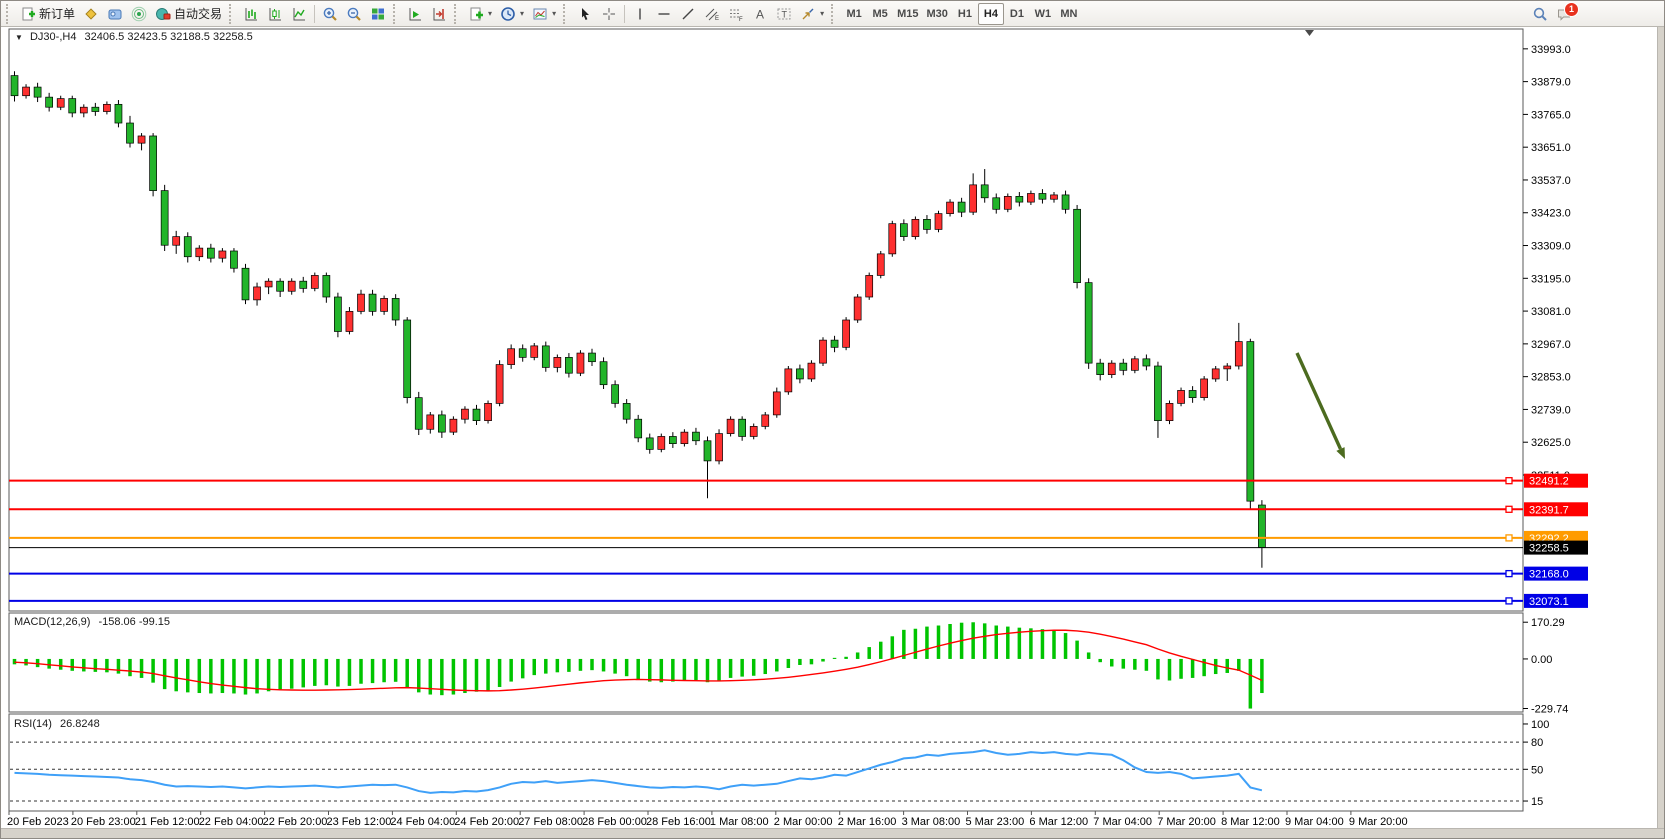 The width and height of the screenshot is (1665, 839). Describe the element at coordinates (990, 13) in the screenshot. I see `timeframe-h4-button: H4` at that location.